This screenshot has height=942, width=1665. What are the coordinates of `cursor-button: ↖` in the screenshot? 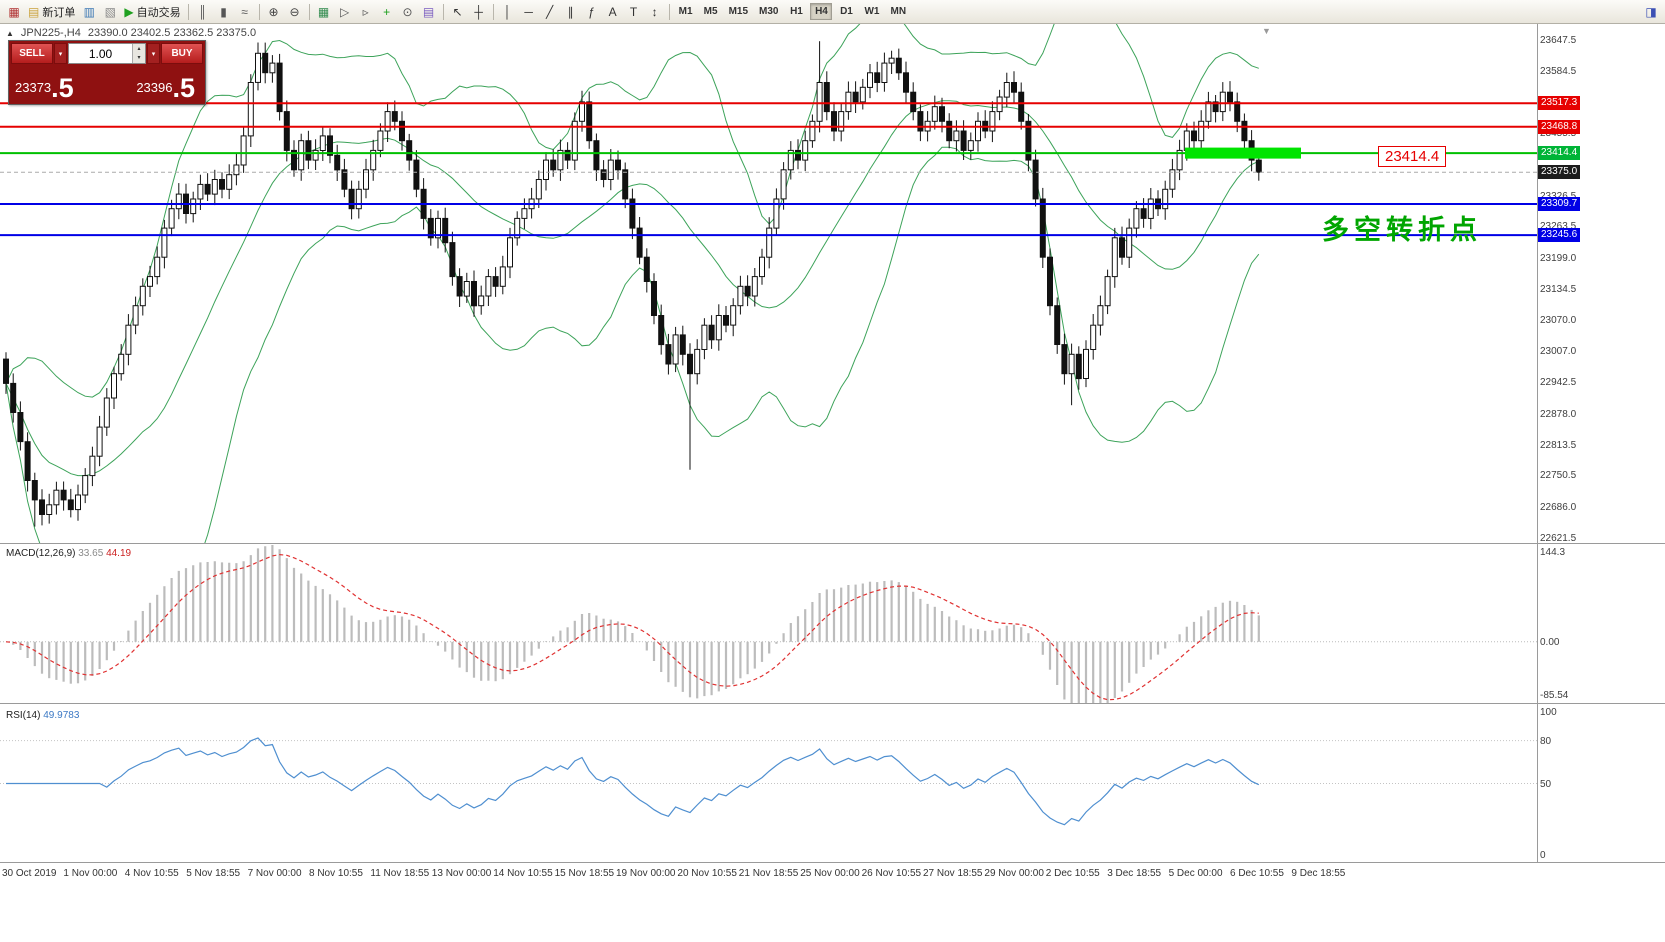 It's located at (458, 12).